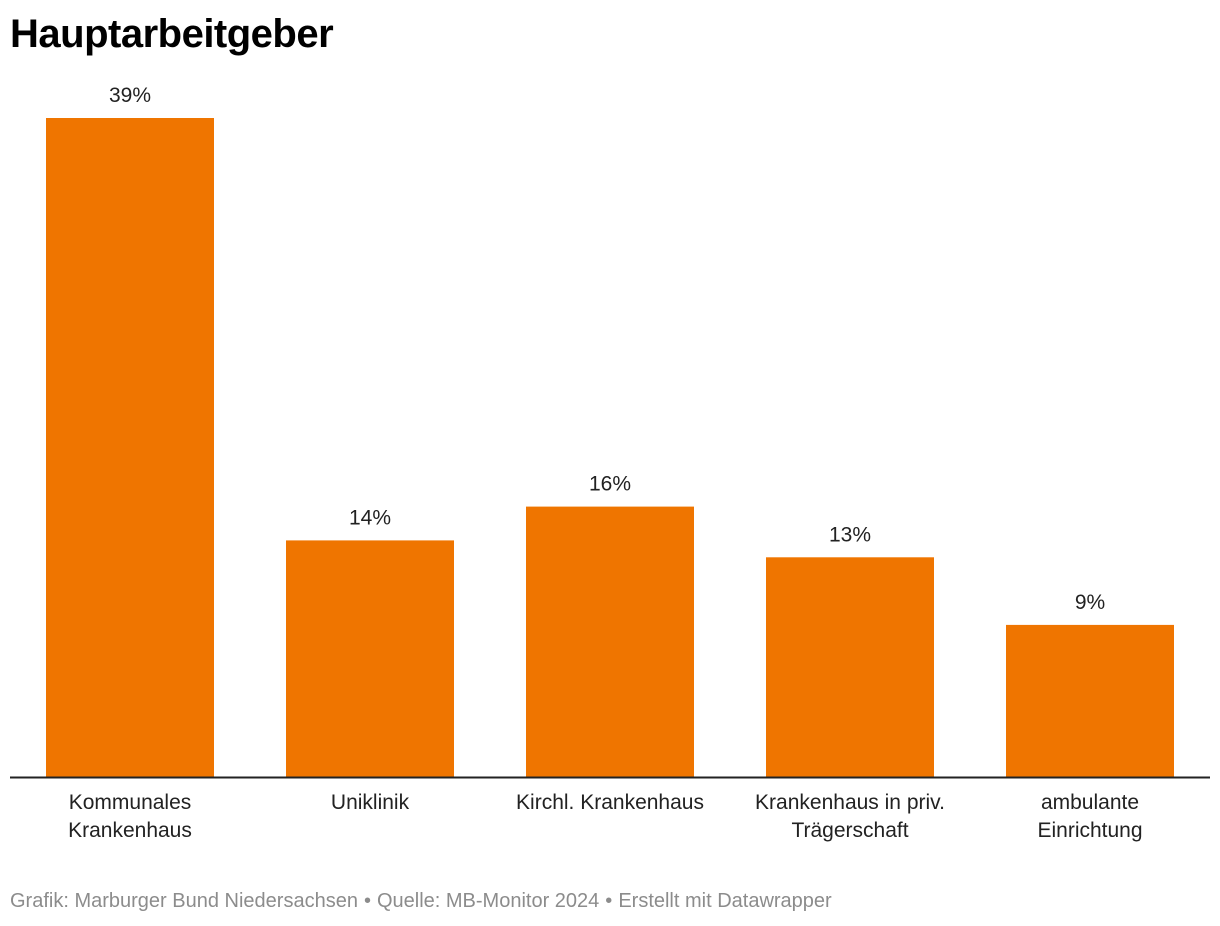 The height and width of the screenshot is (926, 1220). What do you see at coordinates (130, 95) in the screenshot?
I see `bar-value-label: 39%` at bounding box center [130, 95].